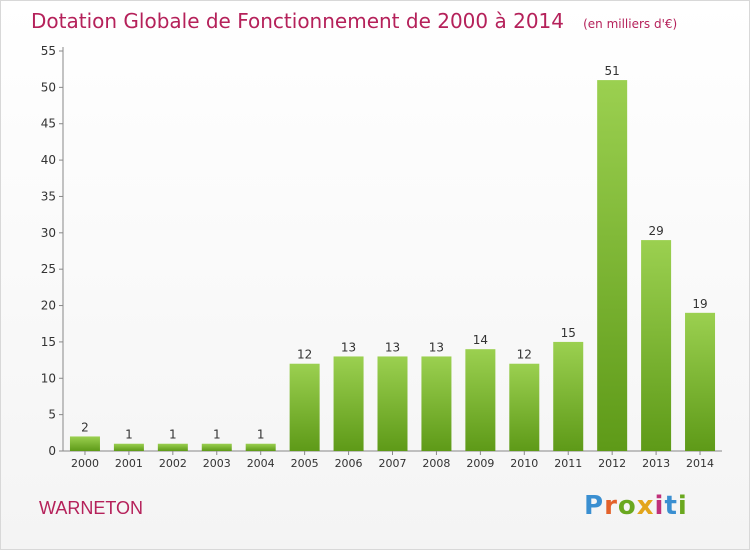 The height and width of the screenshot is (550, 750). What do you see at coordinates (568, 333) in the screenshot?
I see `bar-value-label: 15` at bounding box center [568, 333].